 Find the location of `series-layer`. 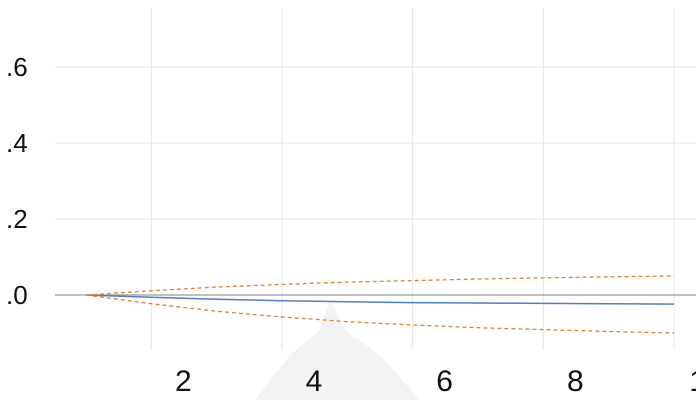

series-layer is located at coordinates (380, 304).